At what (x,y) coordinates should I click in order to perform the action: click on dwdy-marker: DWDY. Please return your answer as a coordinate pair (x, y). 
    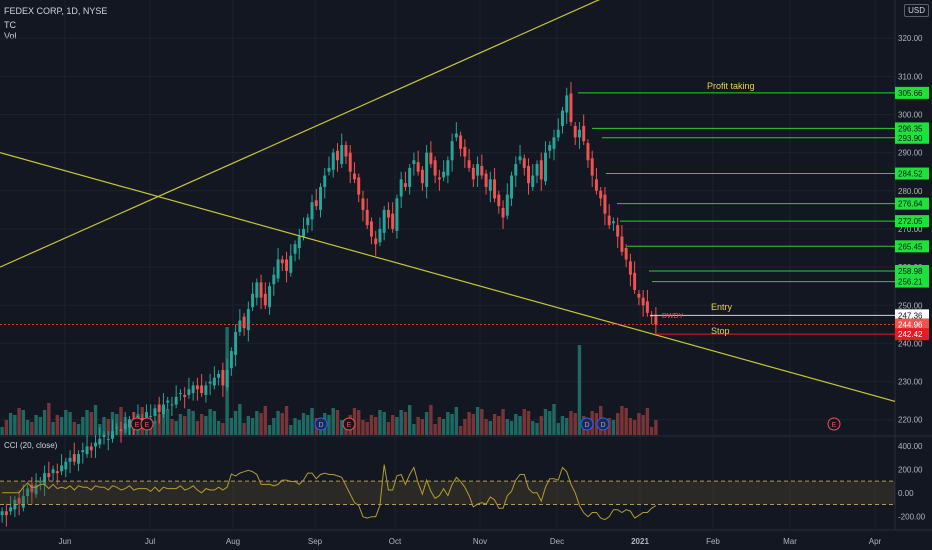
    Looking at the image, I should click on (673, 316).